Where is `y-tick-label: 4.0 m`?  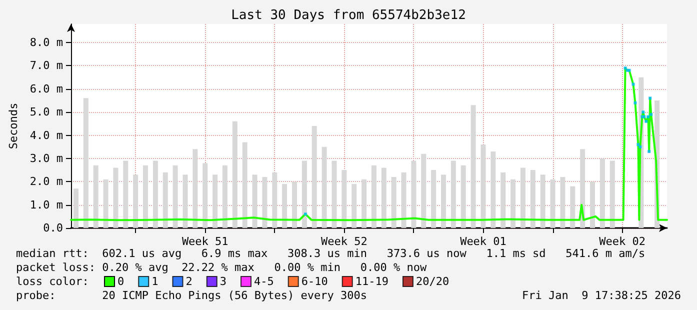 y-tick-label: 4.0 m is located at coordinates (47, 135).